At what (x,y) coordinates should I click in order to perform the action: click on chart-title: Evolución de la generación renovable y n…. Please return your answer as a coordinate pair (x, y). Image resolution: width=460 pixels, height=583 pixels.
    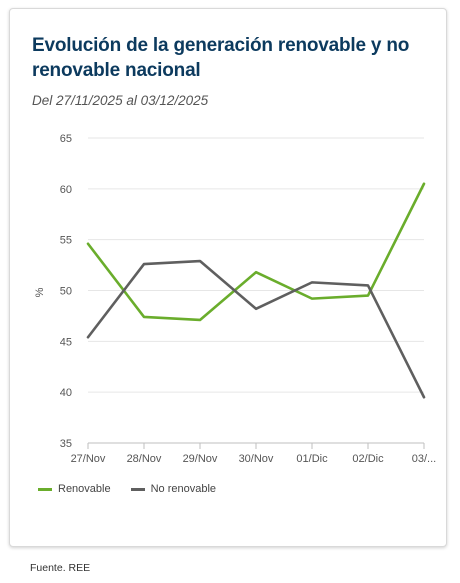
    Looking at the image, I should click on (221, 58).